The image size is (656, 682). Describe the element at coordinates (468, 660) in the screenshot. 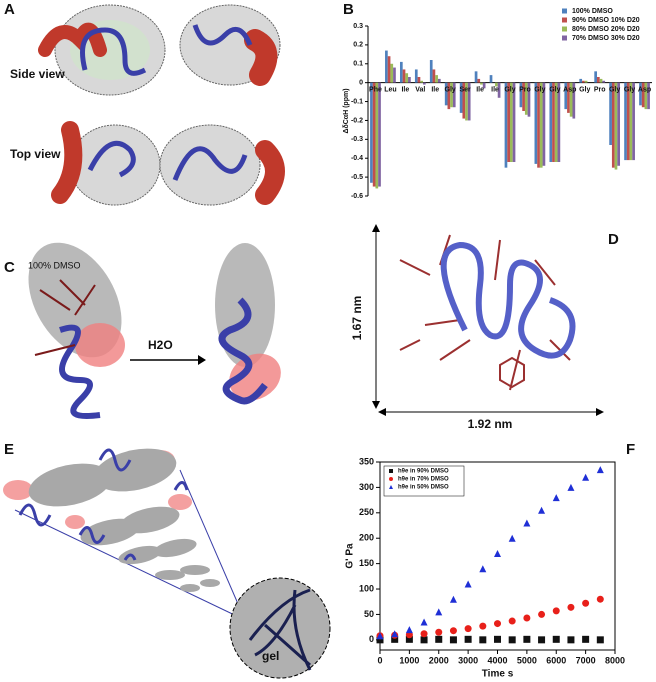

I see `x-tick-label: 3000` at that location.